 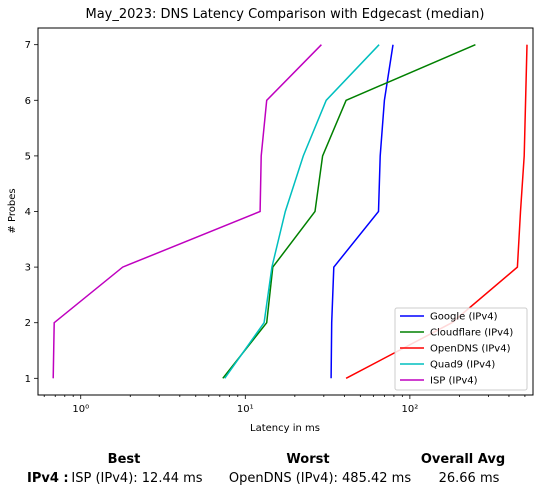 I want to click on summary-worst-value: OpenDNS (IPv4): 485.42 ms, so click(x=320, y=478).